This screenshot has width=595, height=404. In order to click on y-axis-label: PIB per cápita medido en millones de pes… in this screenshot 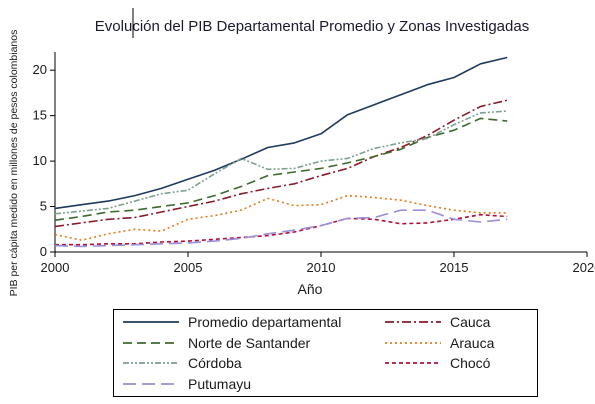, I will do `click(14, 163)`.